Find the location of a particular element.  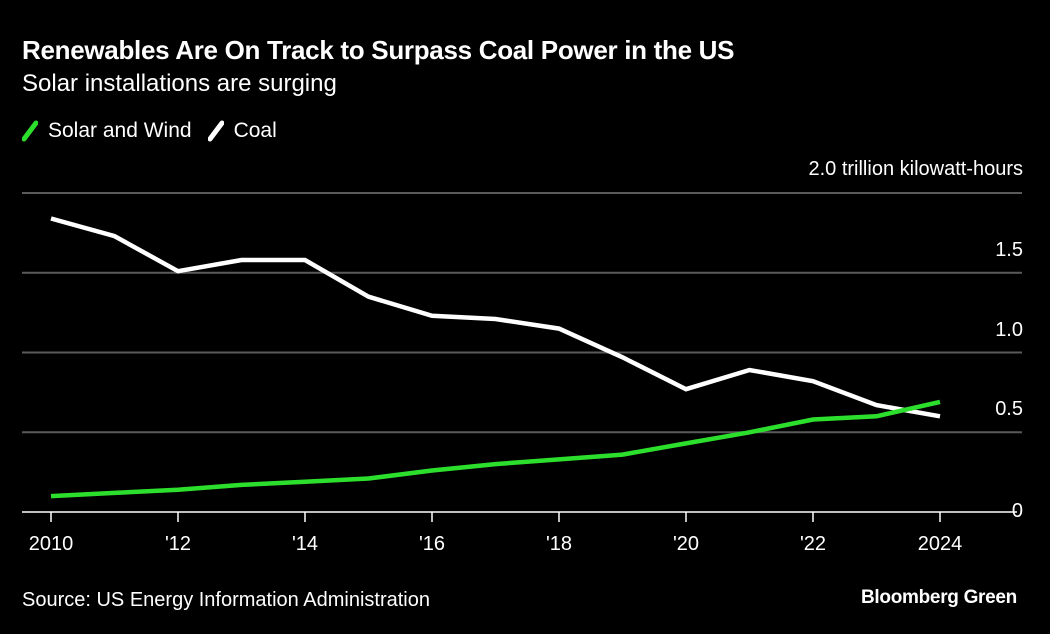

legend-item-coal: Coal is located at coordinates (242, 131).